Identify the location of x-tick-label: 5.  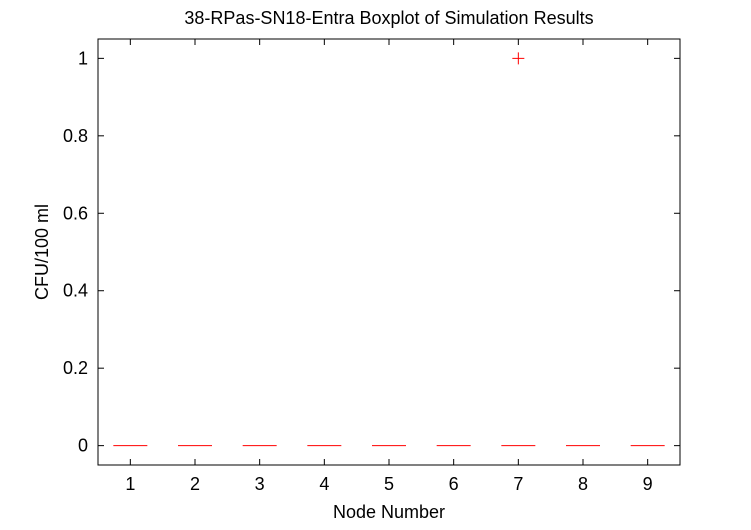
(389, 484).